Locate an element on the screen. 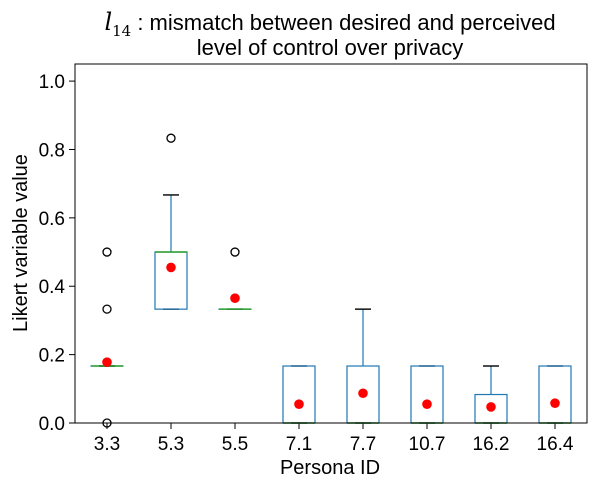  x-tick-label: 5.5 is located at coordinates (235, 444).